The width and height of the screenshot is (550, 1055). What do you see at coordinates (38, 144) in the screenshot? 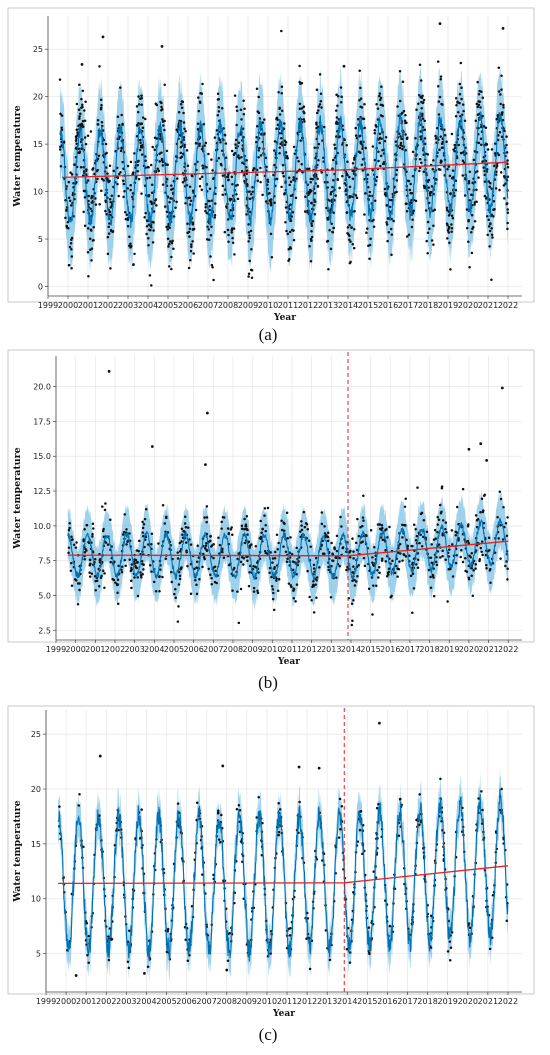
I see `y-tick-label: 15` at bounding box center [38, 144].